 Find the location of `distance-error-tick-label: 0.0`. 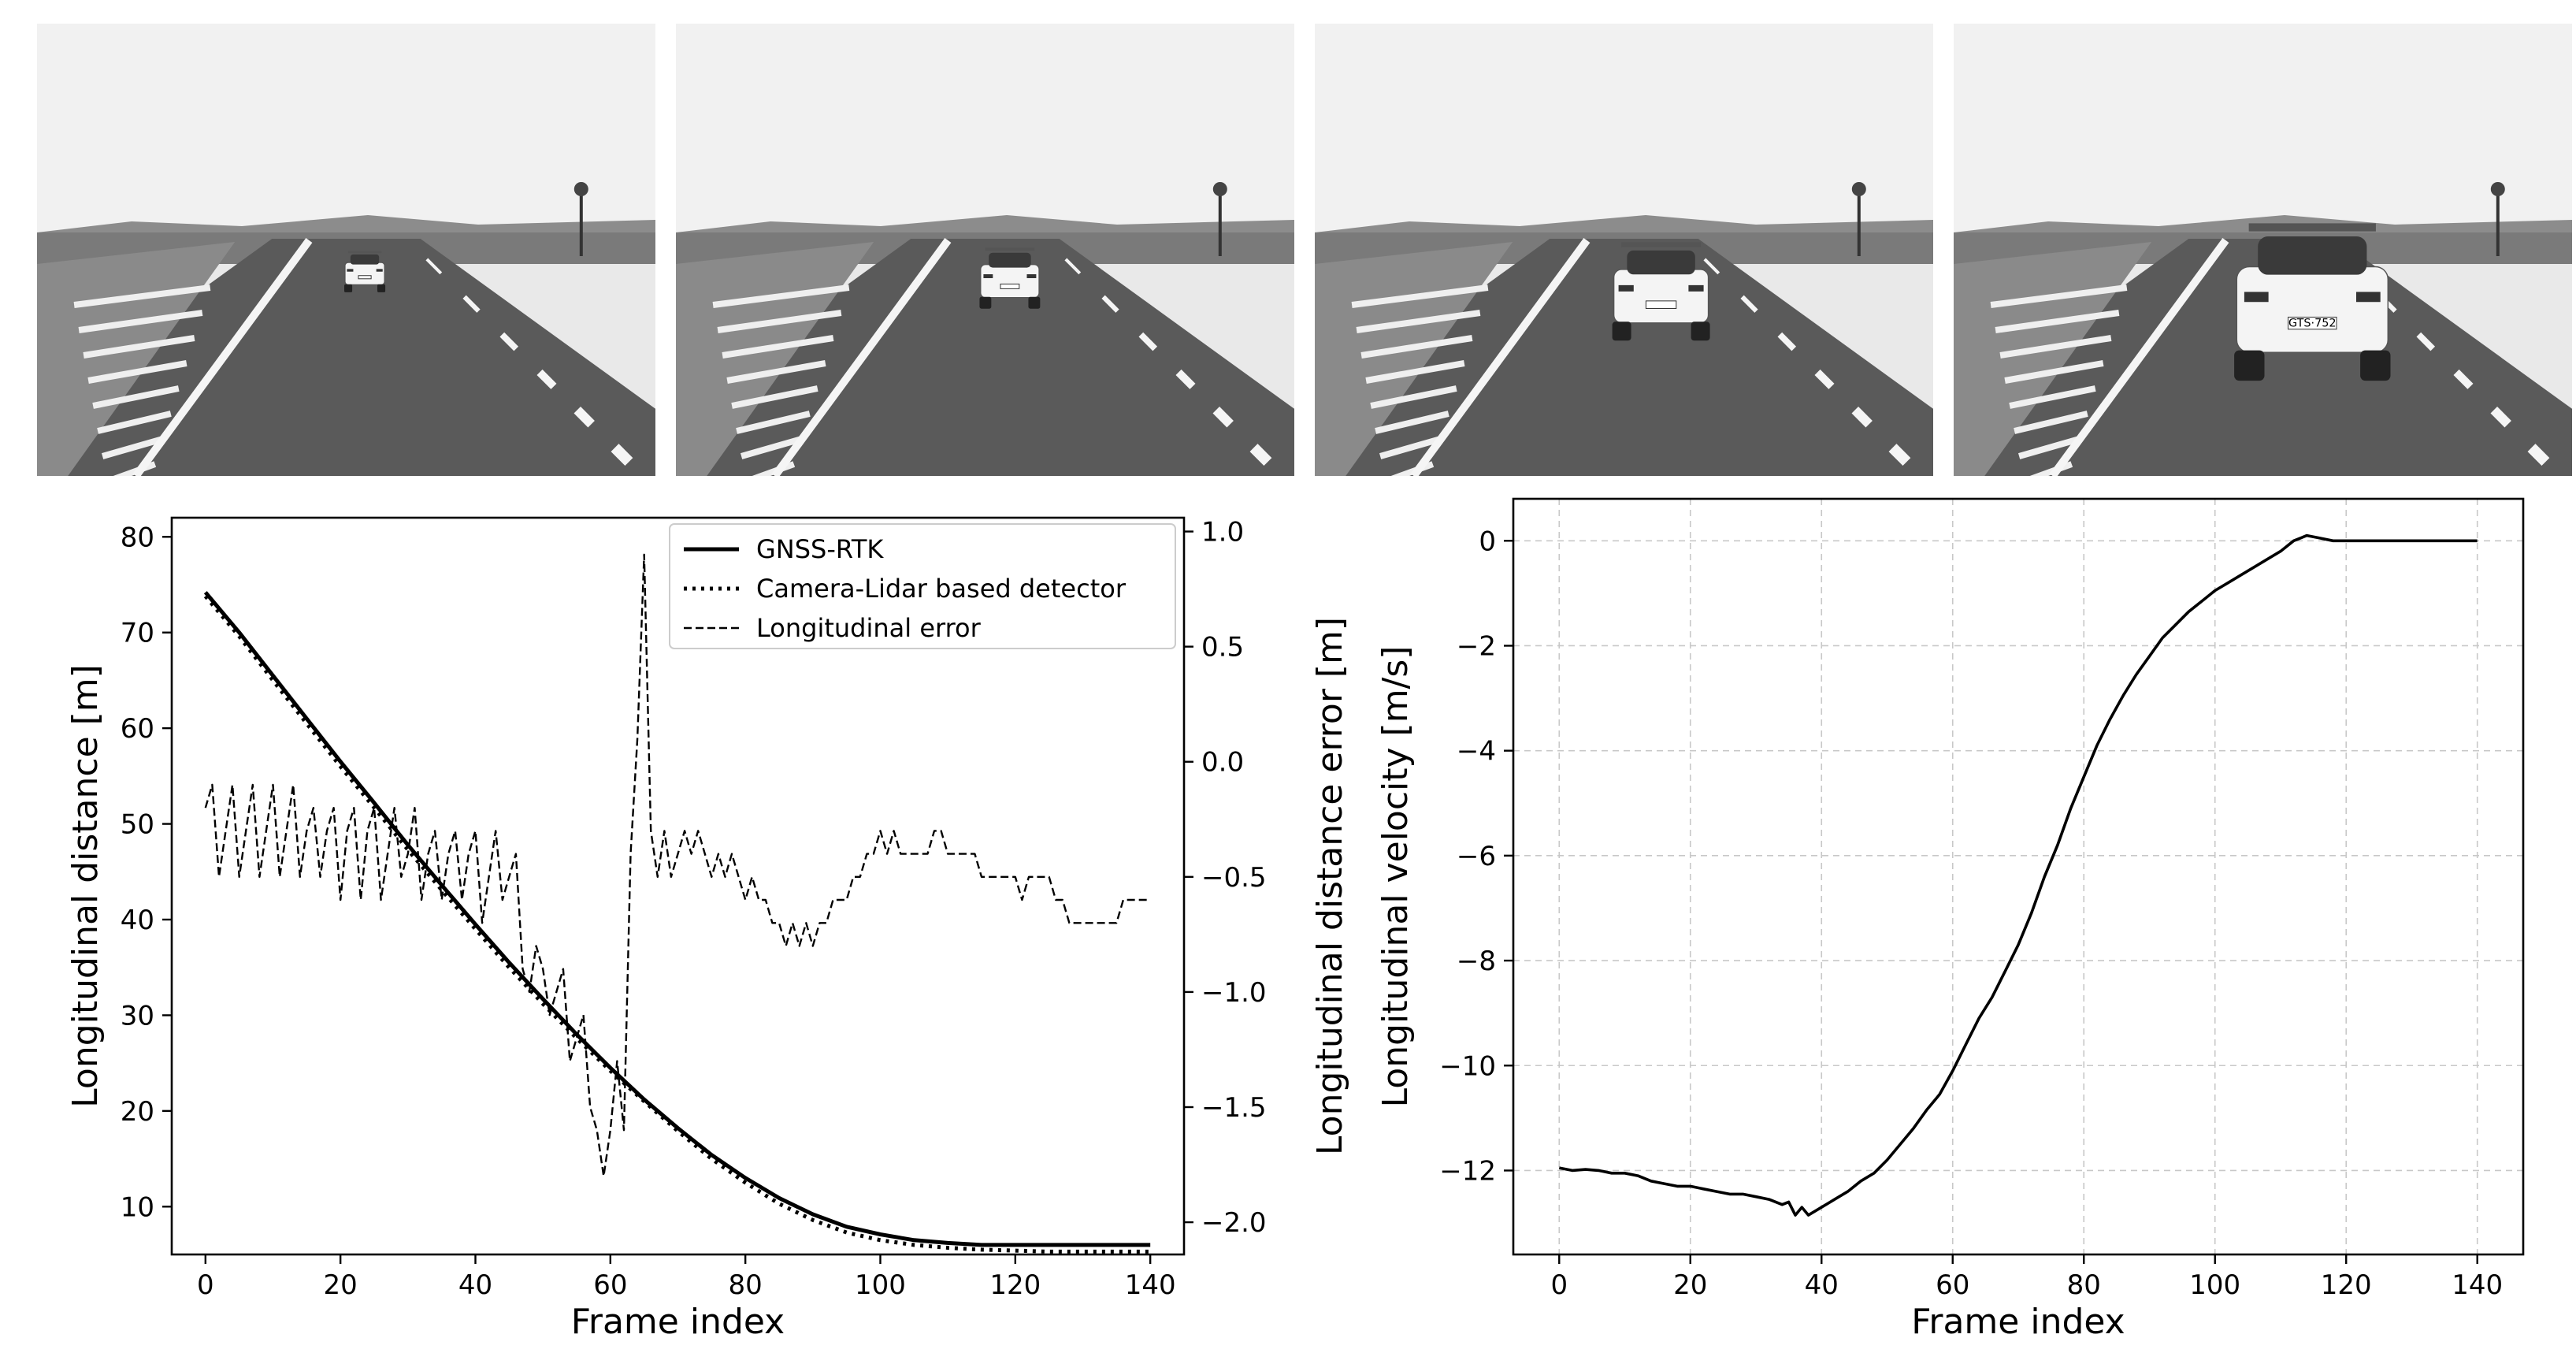

distance-error-tick-label: 0.0 is located at coordinates (1222, 763).